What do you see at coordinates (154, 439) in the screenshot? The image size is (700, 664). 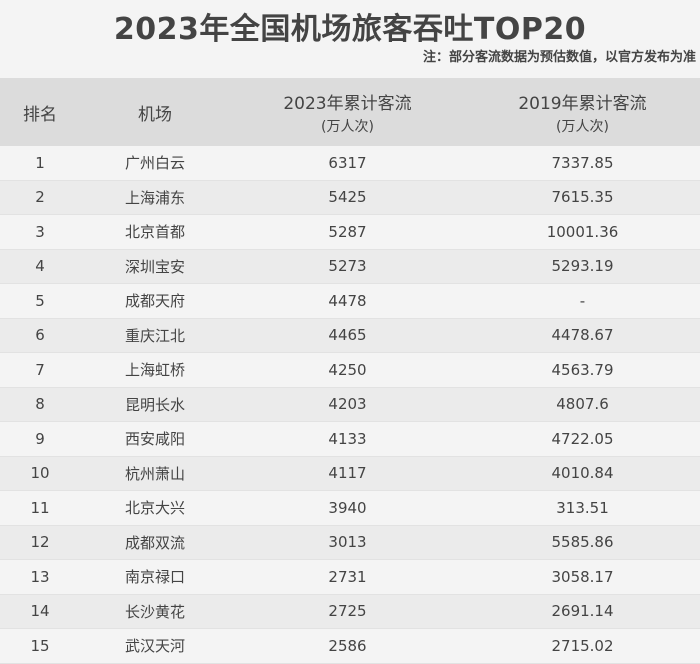 I see `airport-cell: 西安咸阳` at bounding box center [154, 439].